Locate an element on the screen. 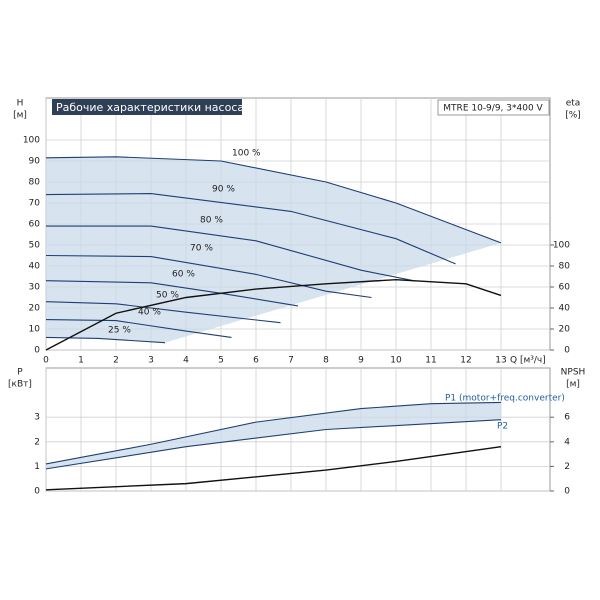 The height and width of the screenshot is (600, 600). x-tick-label: 0 is located at coordinates (46, 361).